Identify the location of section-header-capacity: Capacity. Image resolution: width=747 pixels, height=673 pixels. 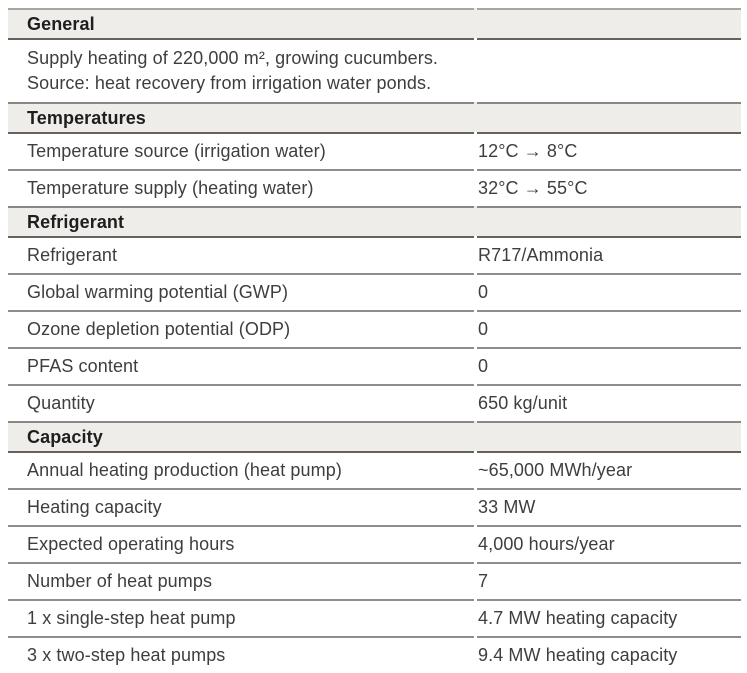
(374, 436).